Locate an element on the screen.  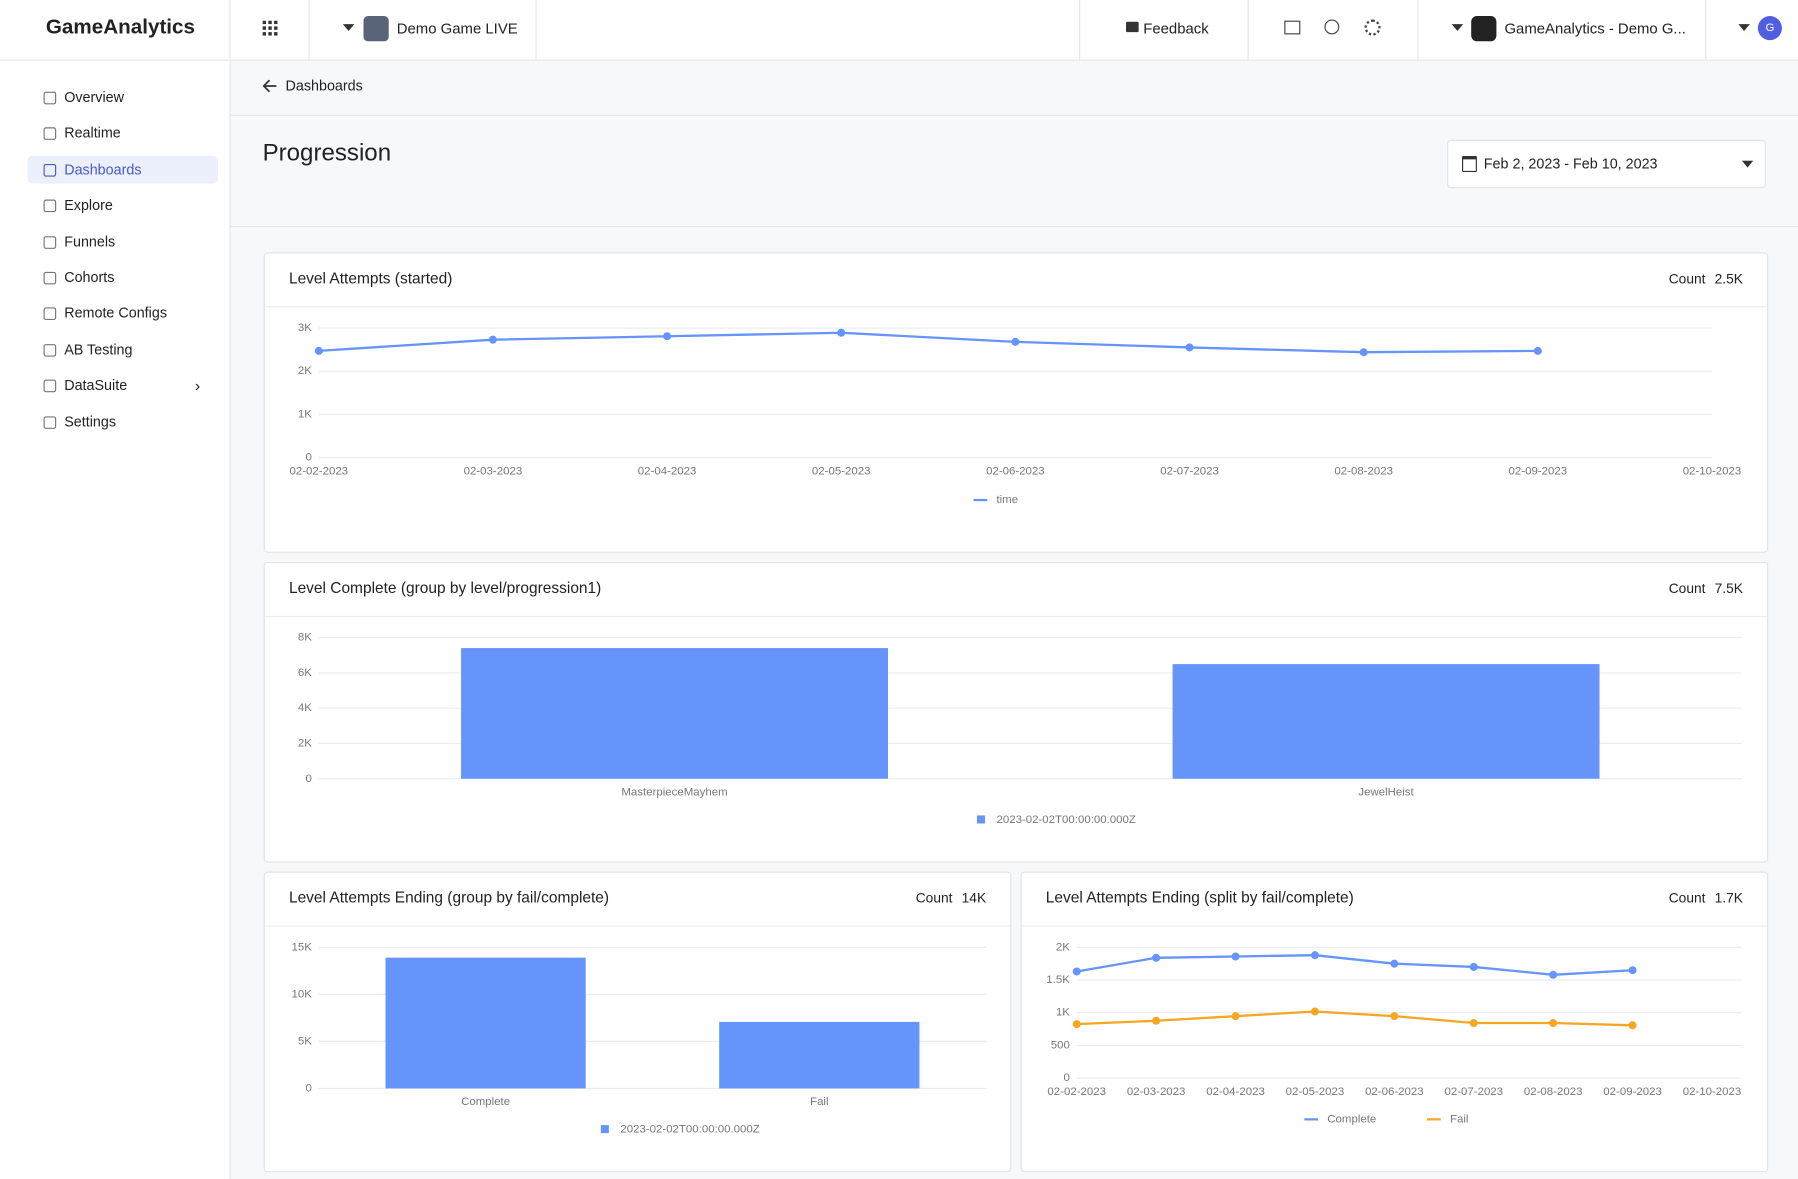
x-tick-label: MasterpieceMayhem is located at coordinates (674, 793).